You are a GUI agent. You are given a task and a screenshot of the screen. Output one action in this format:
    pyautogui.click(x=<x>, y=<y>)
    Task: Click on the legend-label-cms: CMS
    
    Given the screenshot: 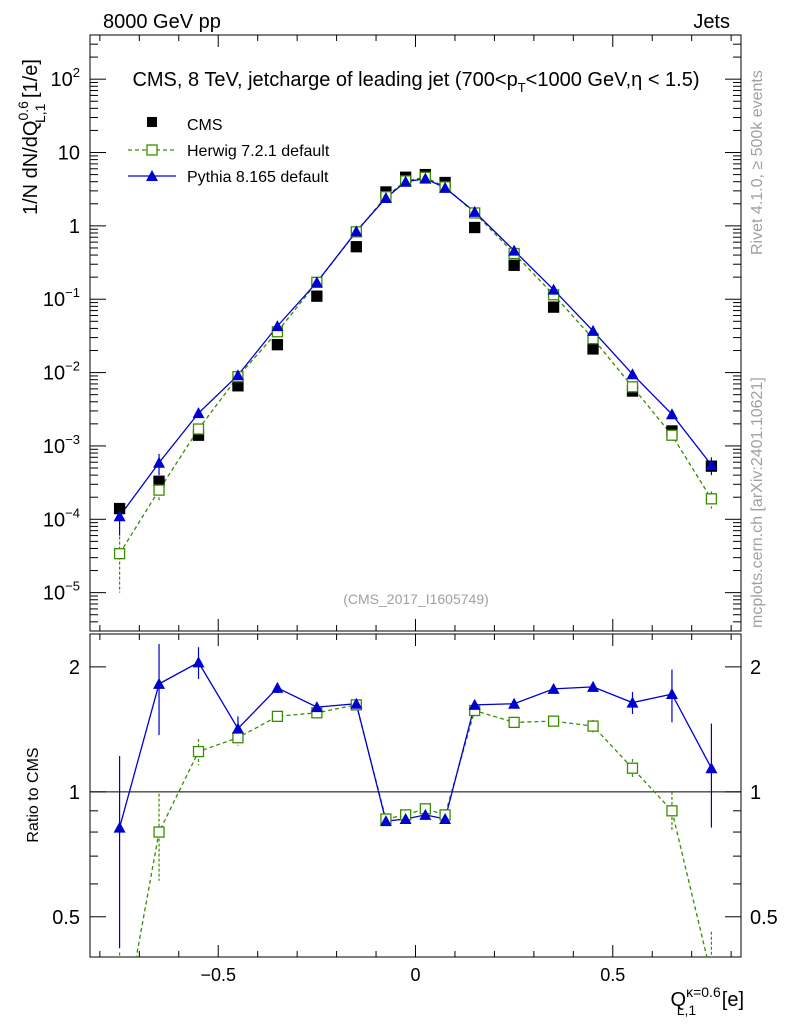 What is the action you would take?
    pyautogui.click(x=205, y=125)
    